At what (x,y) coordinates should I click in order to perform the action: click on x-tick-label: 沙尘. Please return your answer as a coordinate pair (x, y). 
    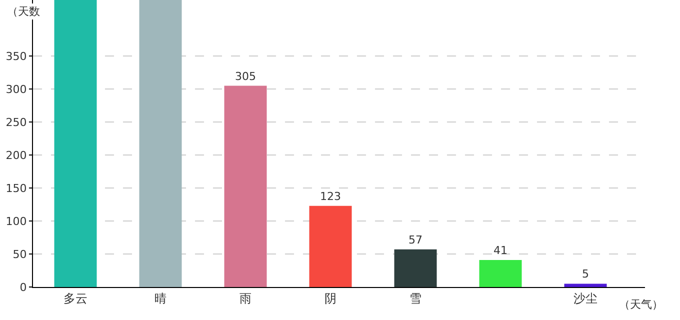
    Looking at the image, I should click on (586, 298).